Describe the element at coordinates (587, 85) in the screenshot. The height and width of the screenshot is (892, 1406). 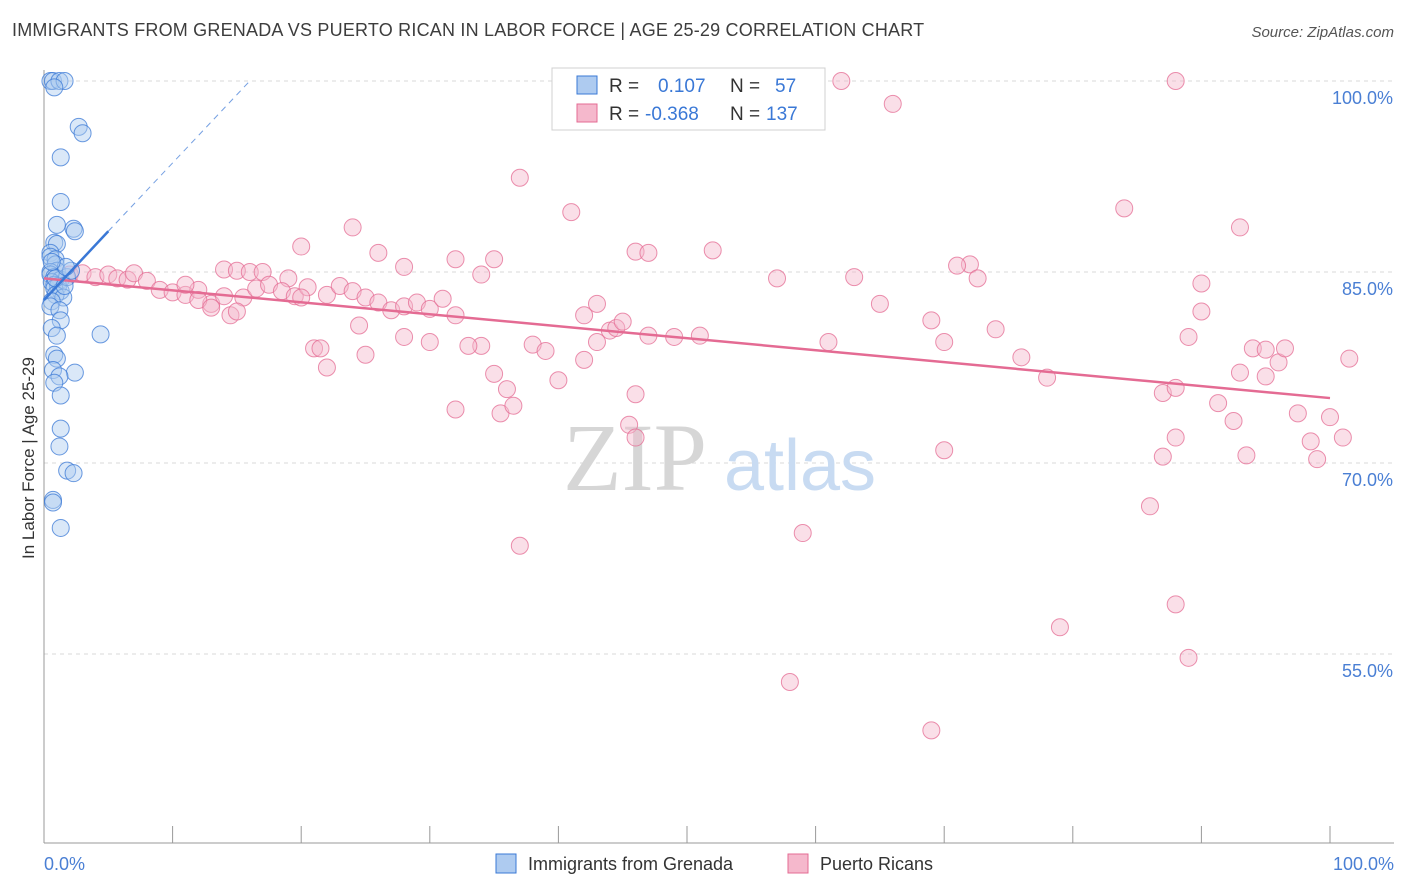
I see `legend-swatch-blue` at that location.